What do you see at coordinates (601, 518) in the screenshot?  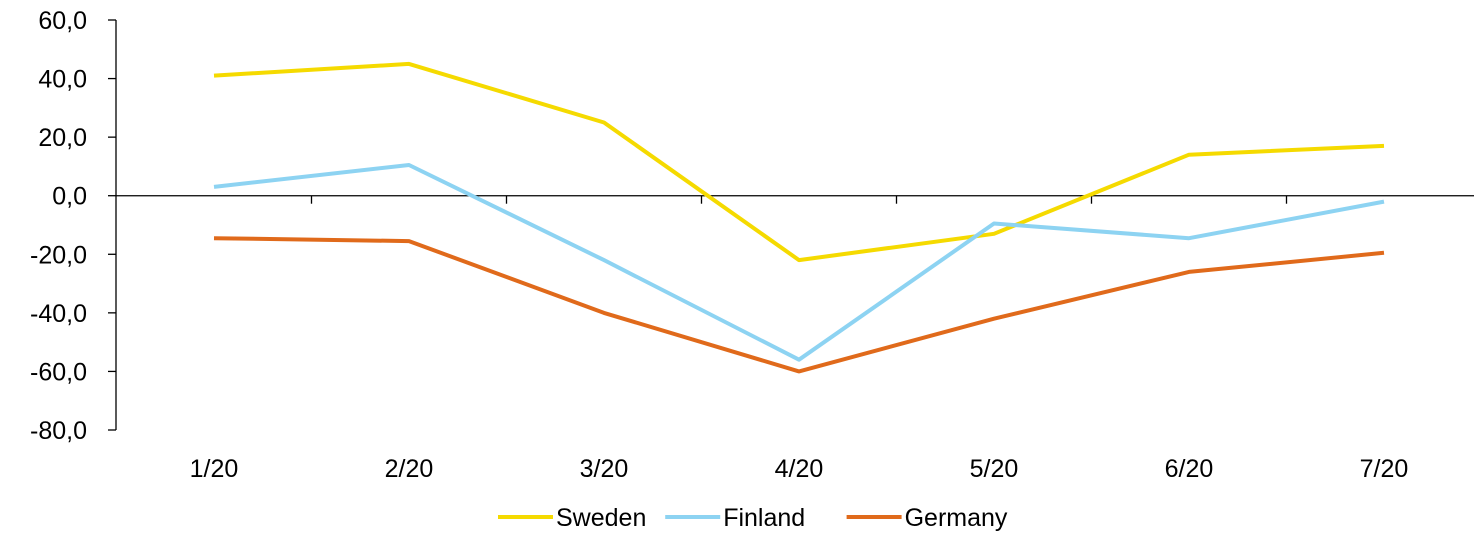 I see `legend-label-sweden: Sweden` at bounding box center [601, 518].